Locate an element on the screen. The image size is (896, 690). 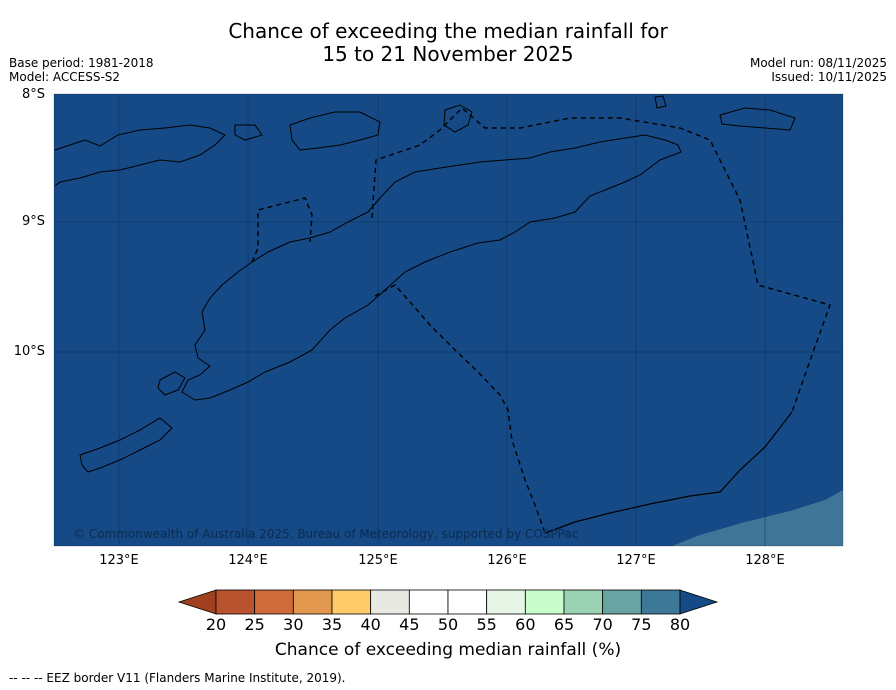
colorbar-tick-label: 35 is located at coordinates (332, 624).